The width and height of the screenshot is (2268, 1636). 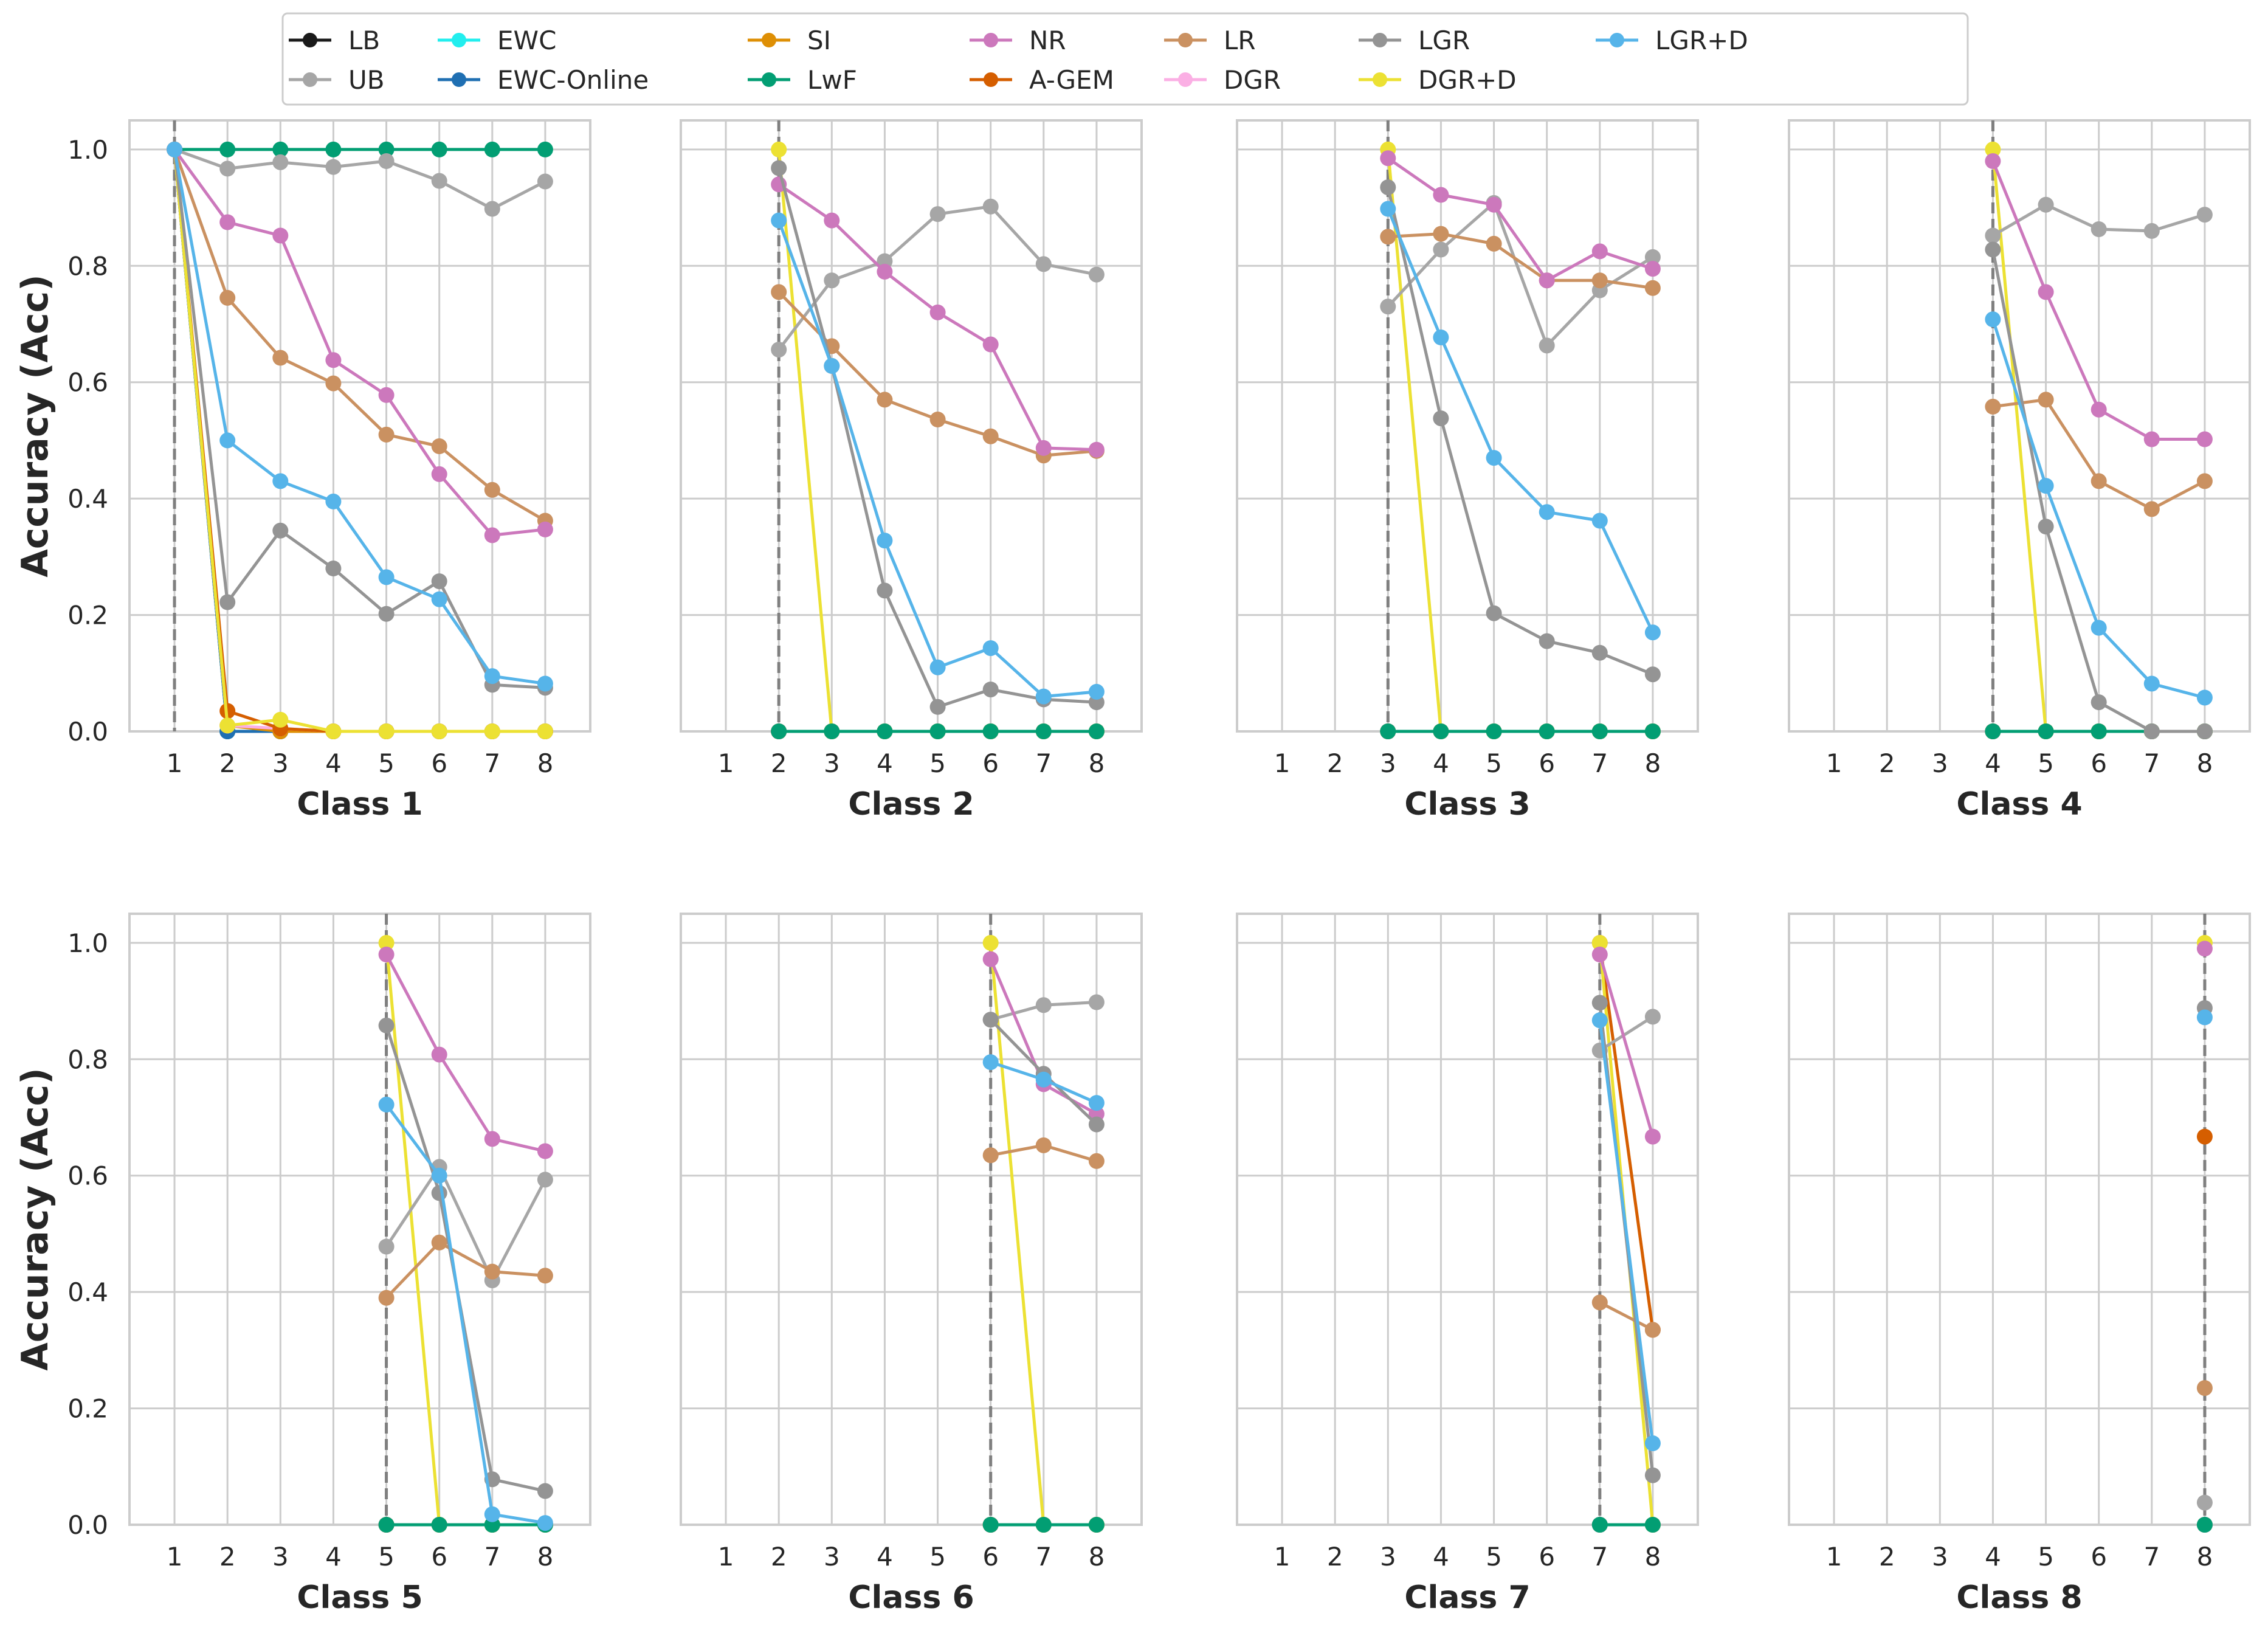 What do you see at coordinates (2020, 1264) in the screenshot?
I see `panel-class-8: 1 2 3 4 5 6 7 8 Class 8` at bounding box center [2020, 1264].